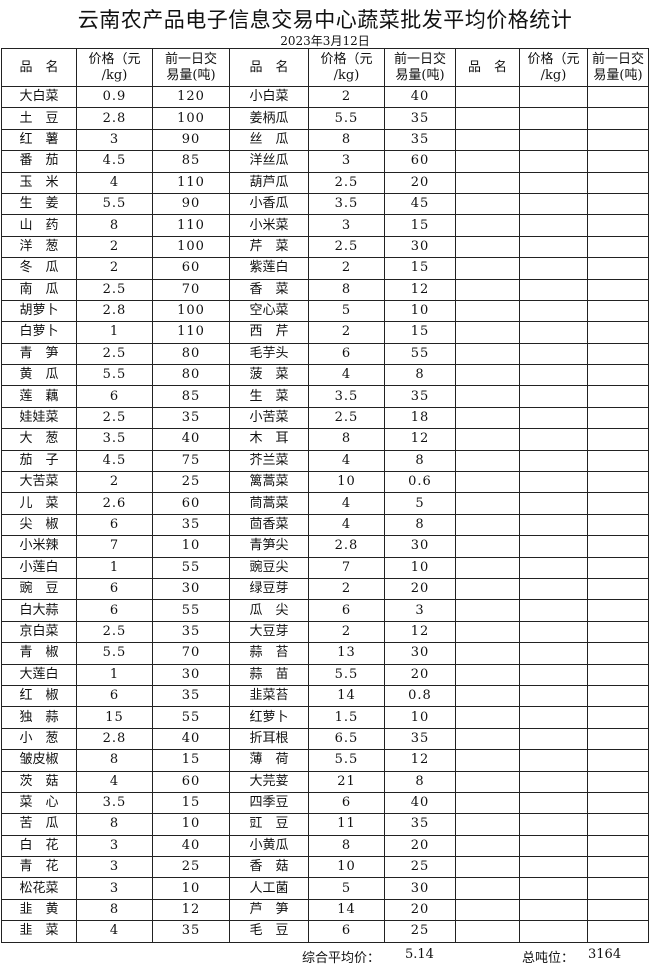 This screenshot has width=650, height=967. I want to click on table-row: 生 姜 5.5 90 小香瓜 3.5 45, so click(325, 204).